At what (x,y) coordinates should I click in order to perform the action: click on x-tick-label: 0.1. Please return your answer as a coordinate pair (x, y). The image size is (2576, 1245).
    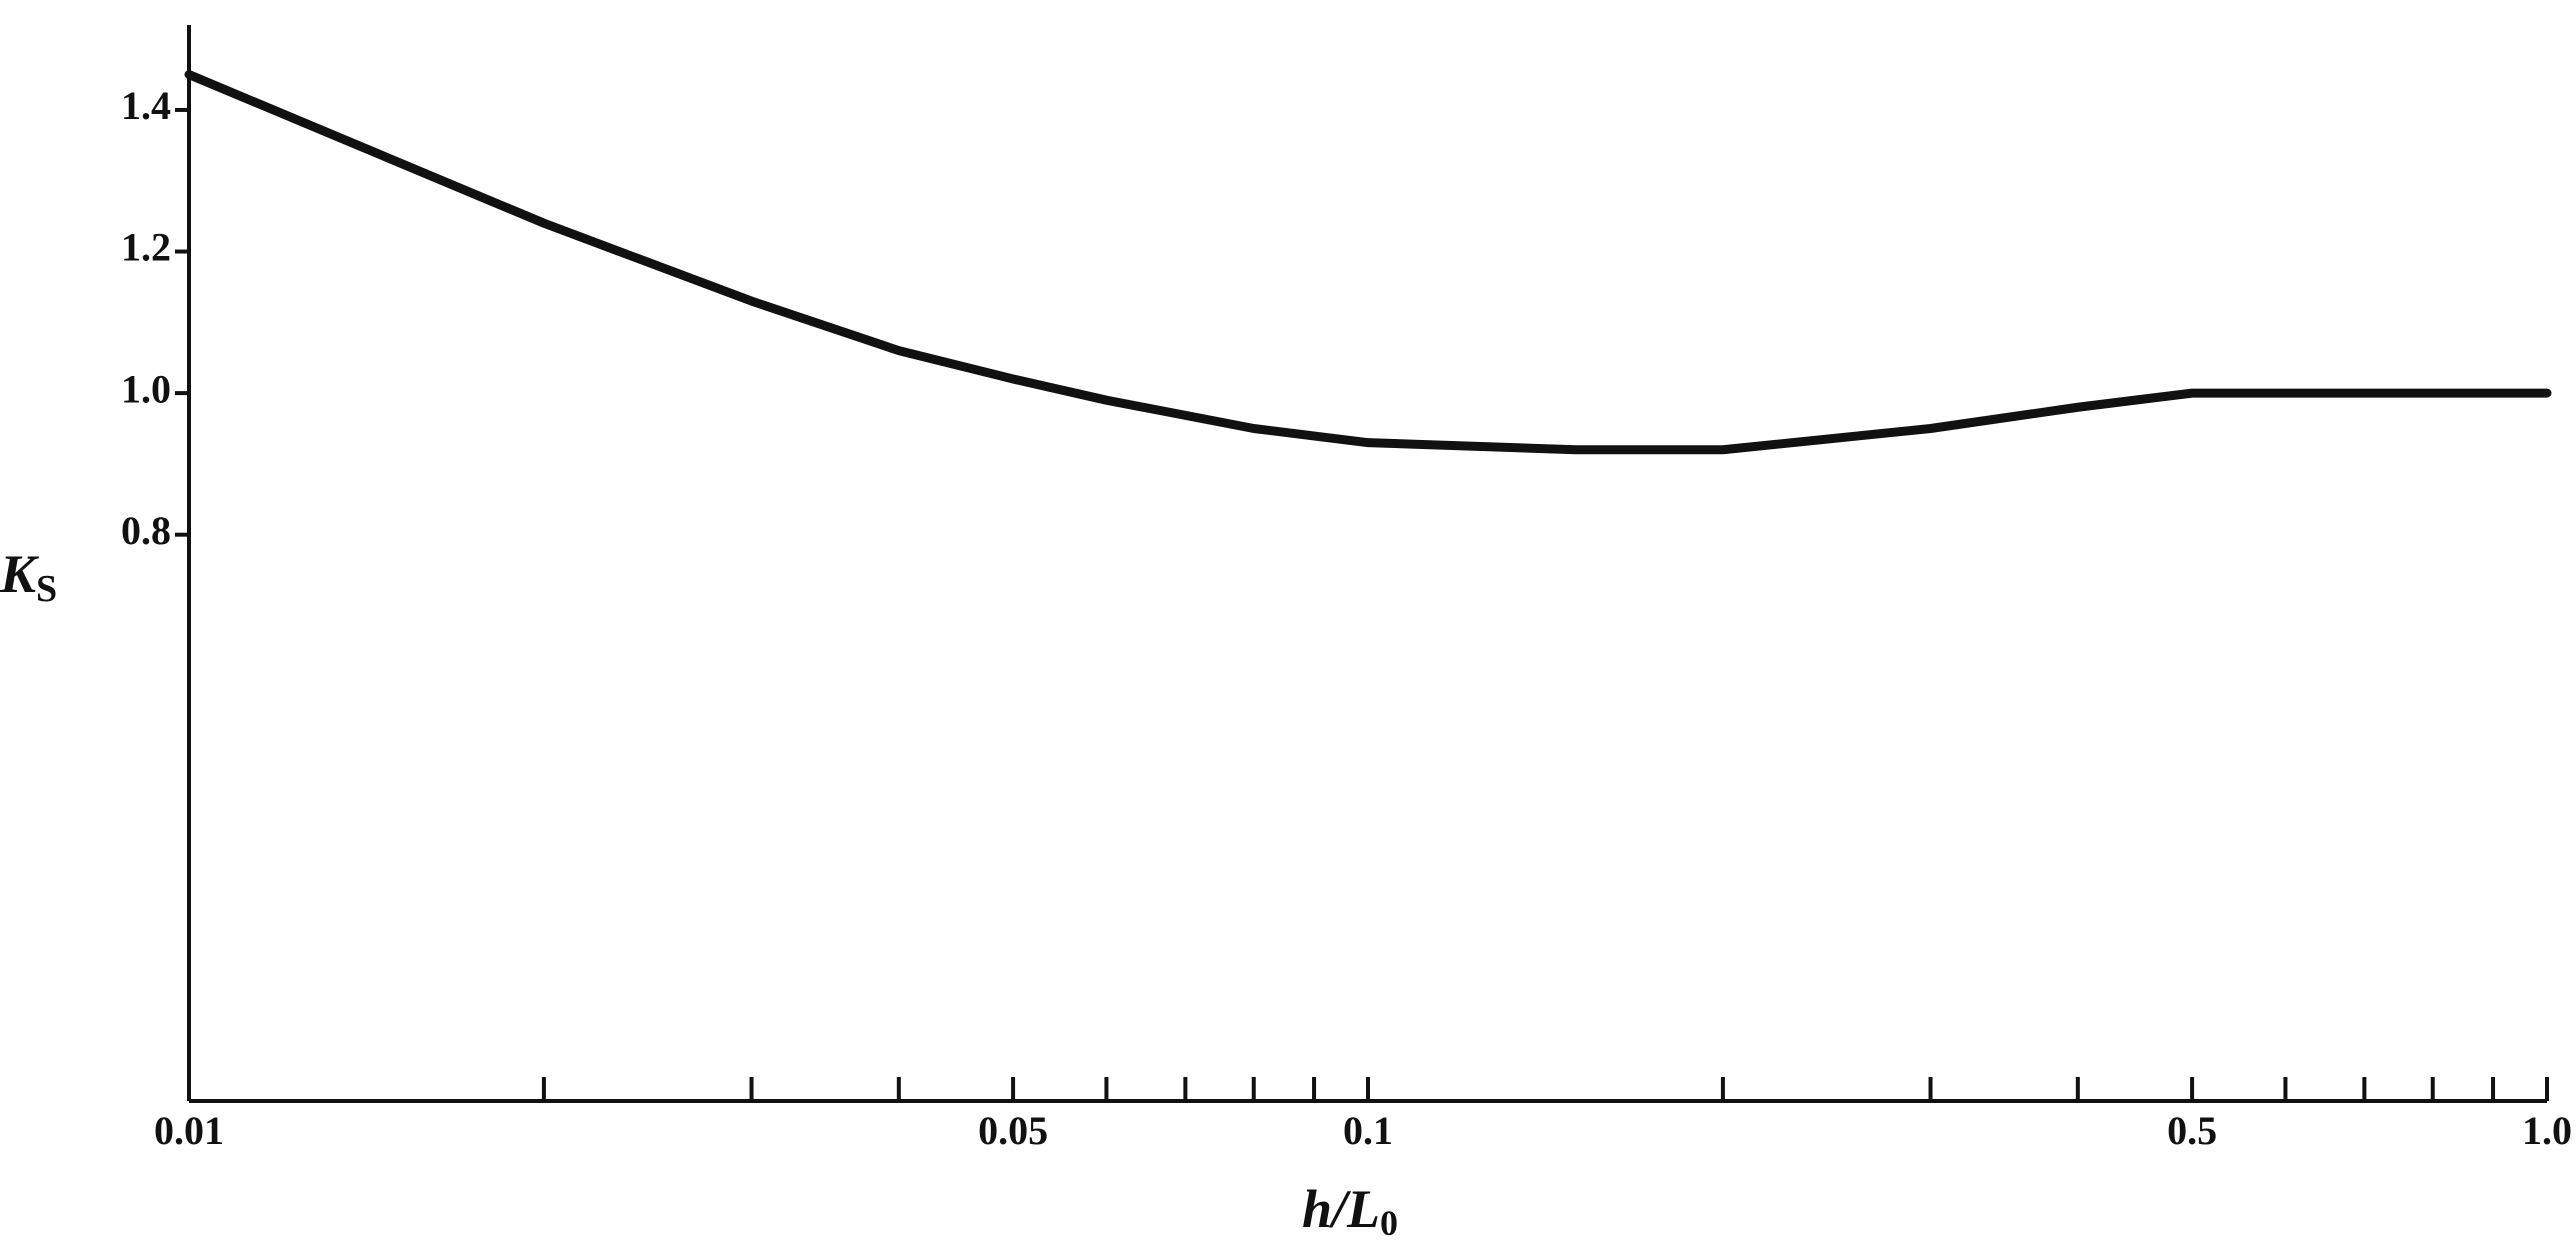
    Looking at the image, I should click on (1368, 1130).